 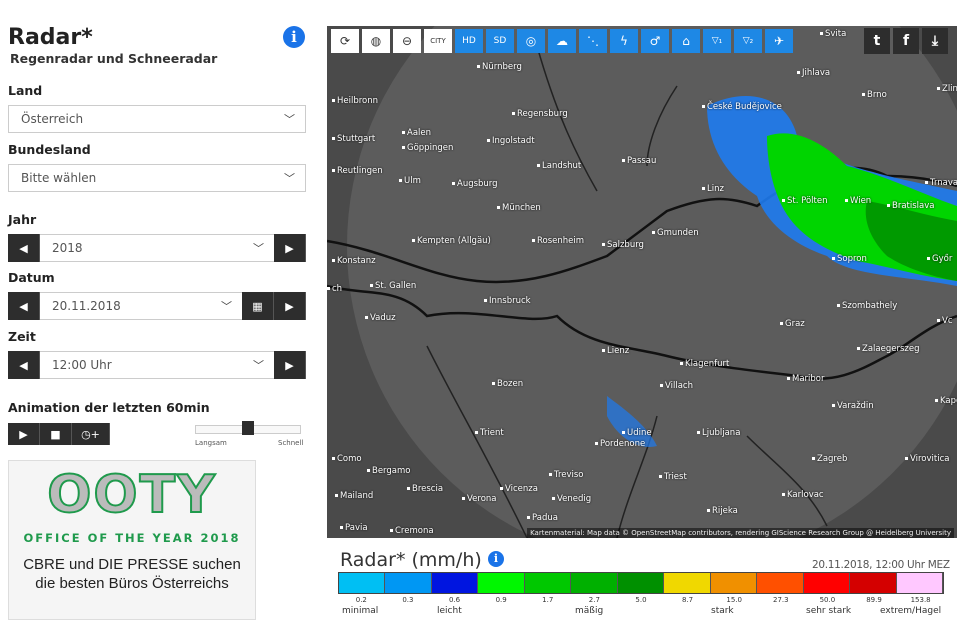 What do you see at coordinates (157, 248) in the screenshot?
I see `jahr-select: 2018 ﹀` at bounding box center [157, 248].